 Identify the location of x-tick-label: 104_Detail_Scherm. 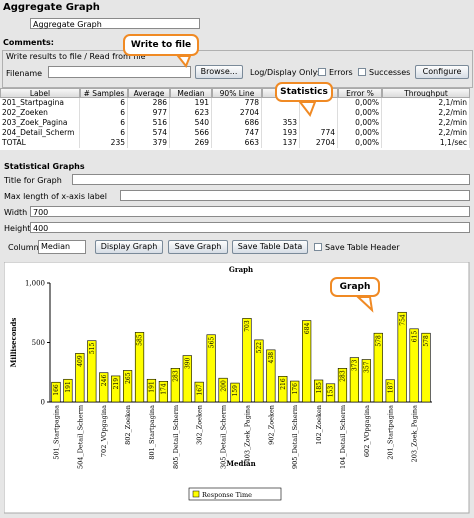
(343, 437).